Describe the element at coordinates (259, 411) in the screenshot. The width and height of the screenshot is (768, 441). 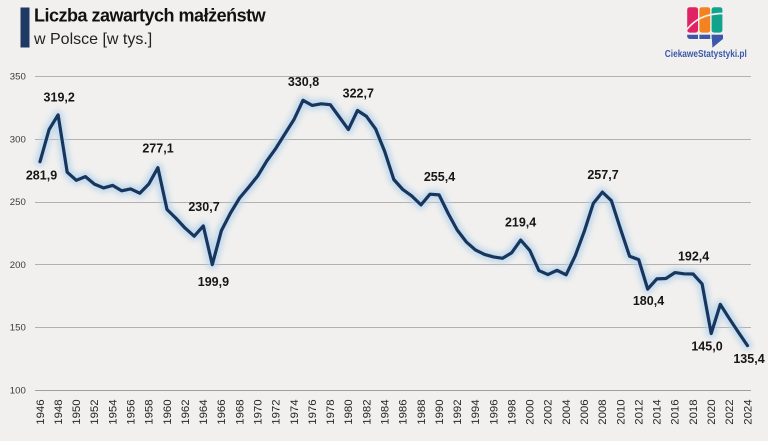
I see `svg-text: 1970` at that location.